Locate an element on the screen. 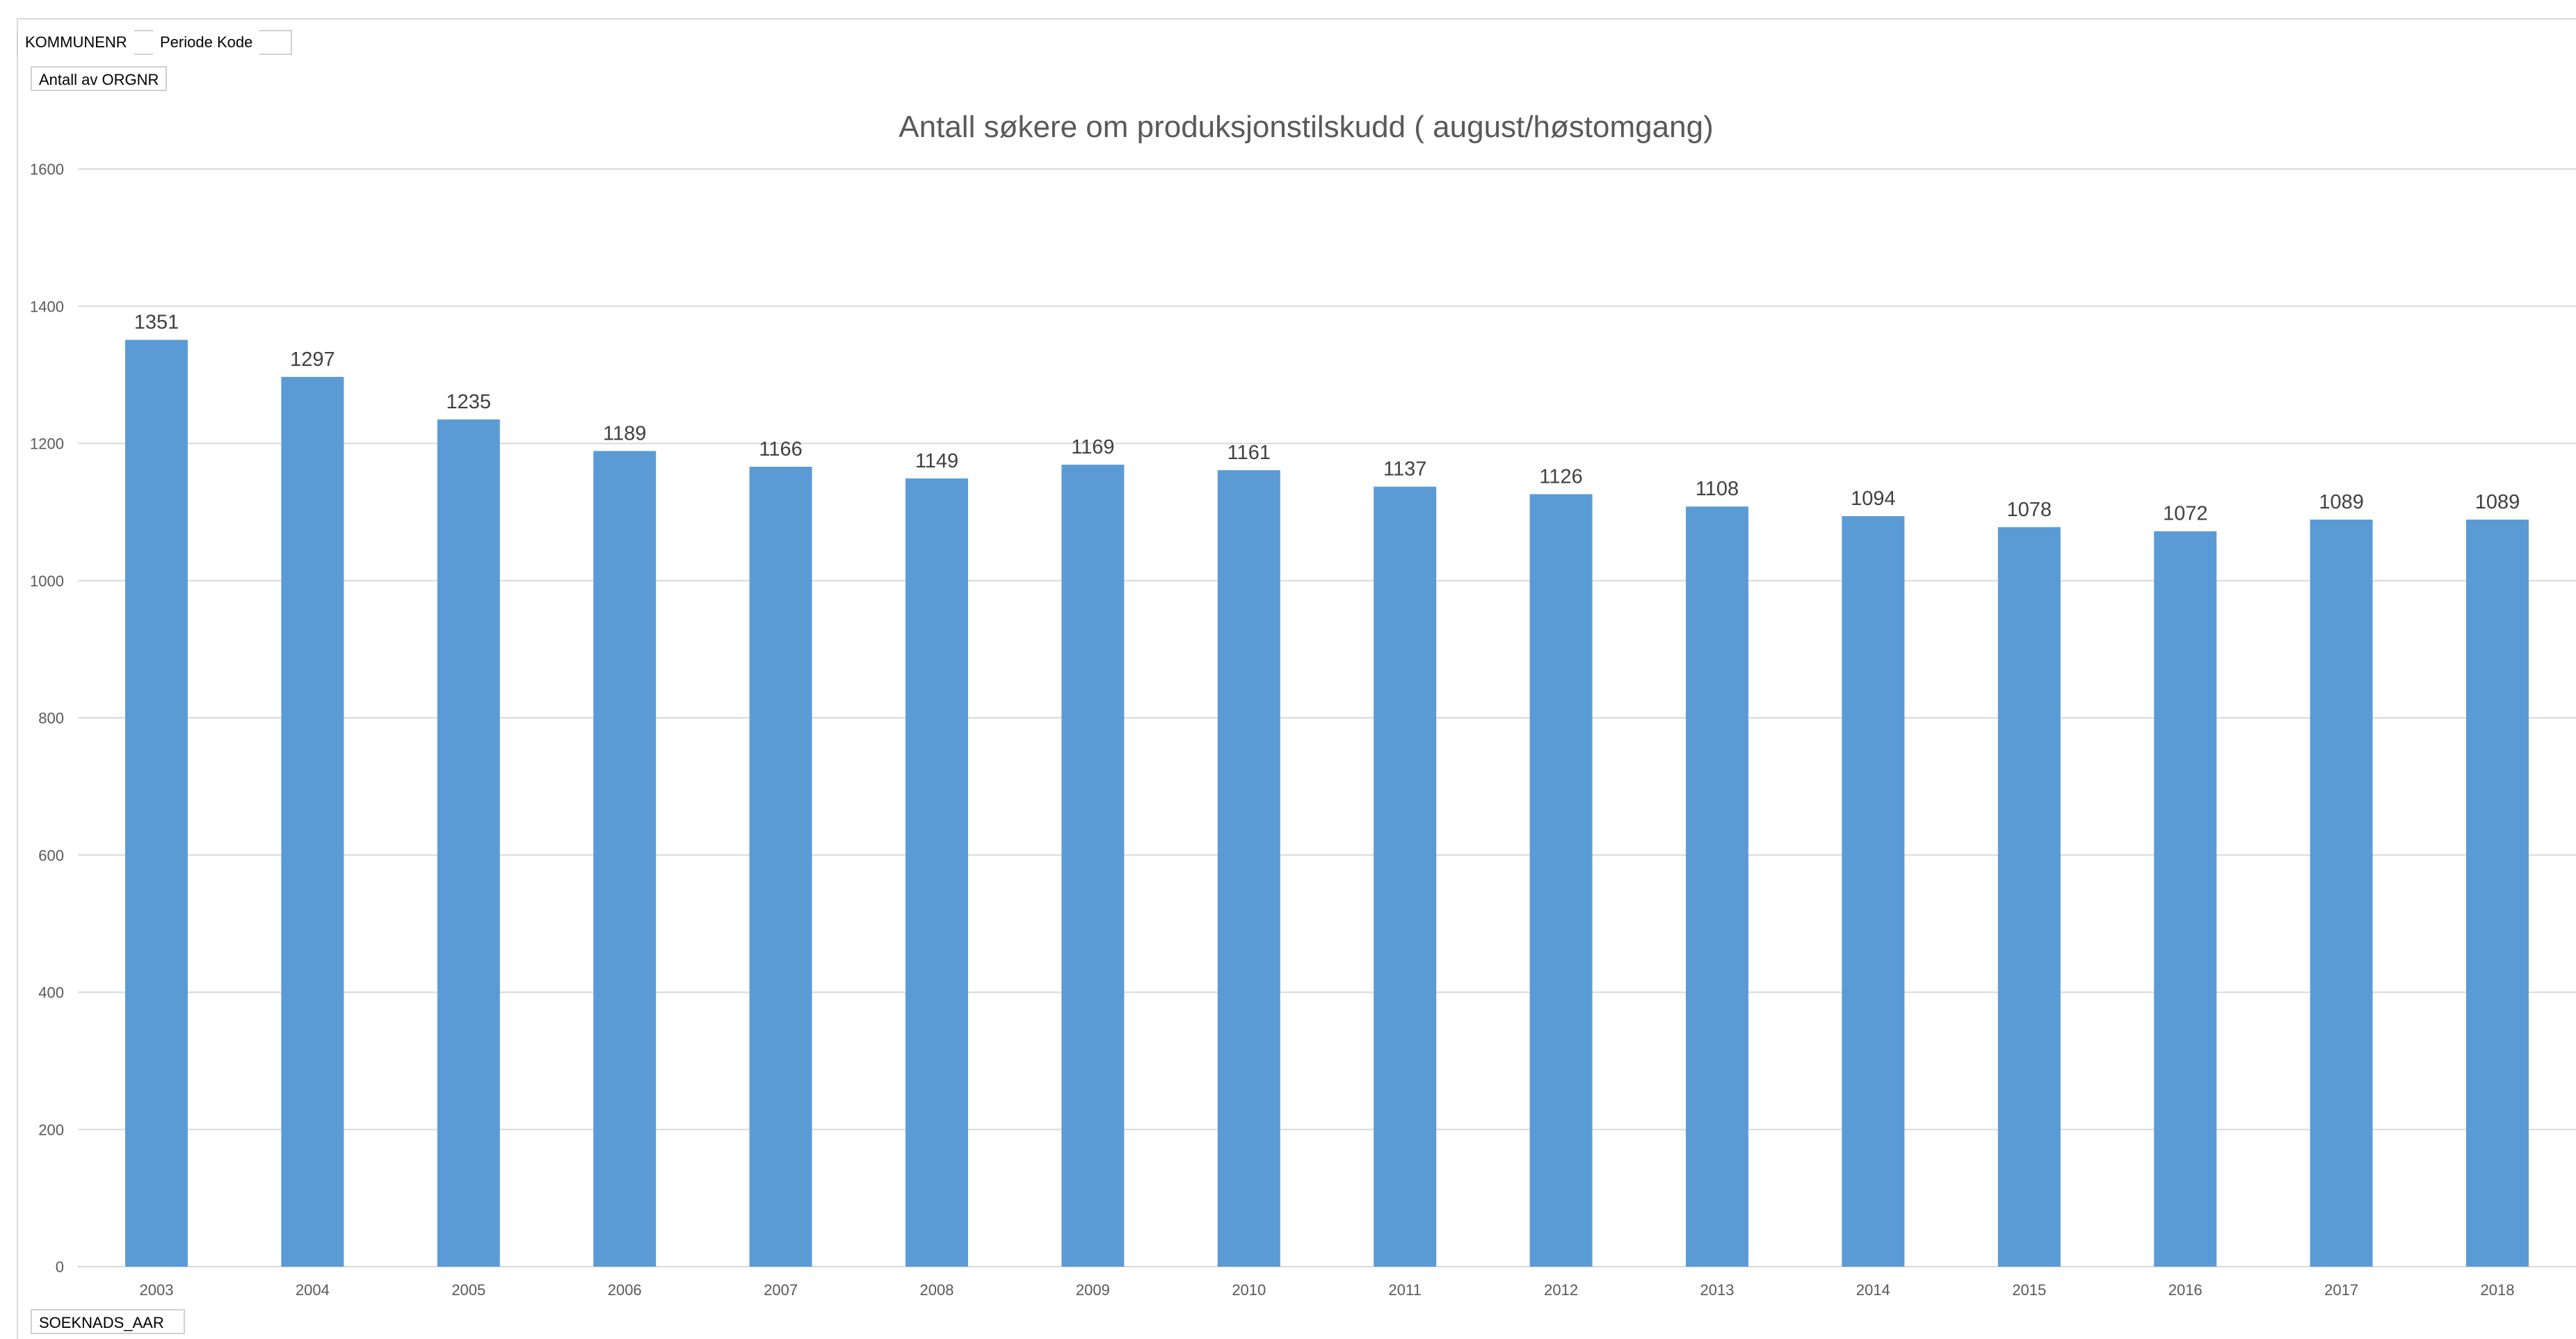 This screenshot has width=2576, height=1339. y-tick-label: 400 is located at coordinates (51, 993).